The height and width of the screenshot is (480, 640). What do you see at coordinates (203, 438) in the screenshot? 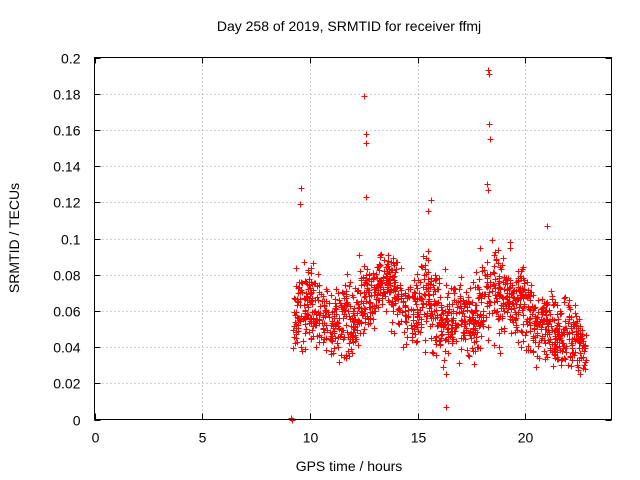
I see `x-tick-label: 5` at bounding box center [203, 438].